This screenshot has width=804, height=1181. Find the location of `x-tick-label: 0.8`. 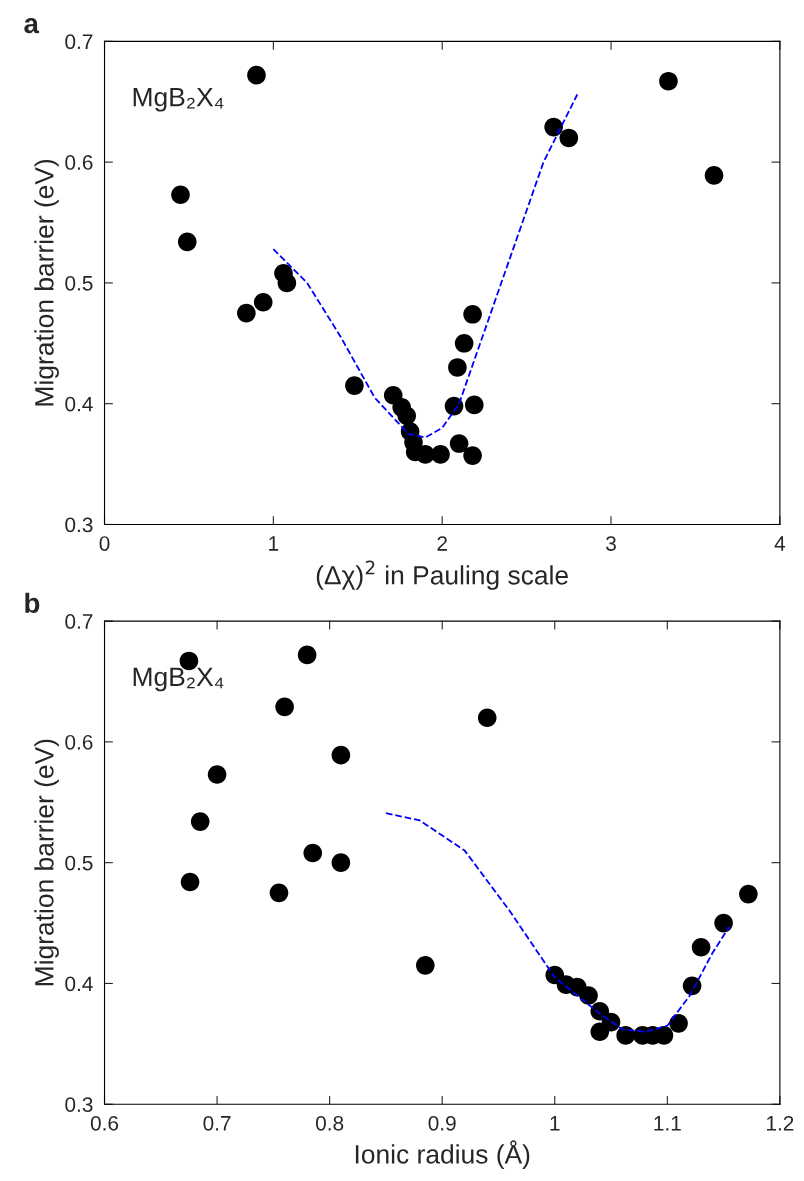

x-tick-label: 0.8 is located at coordinates (329, 1123).